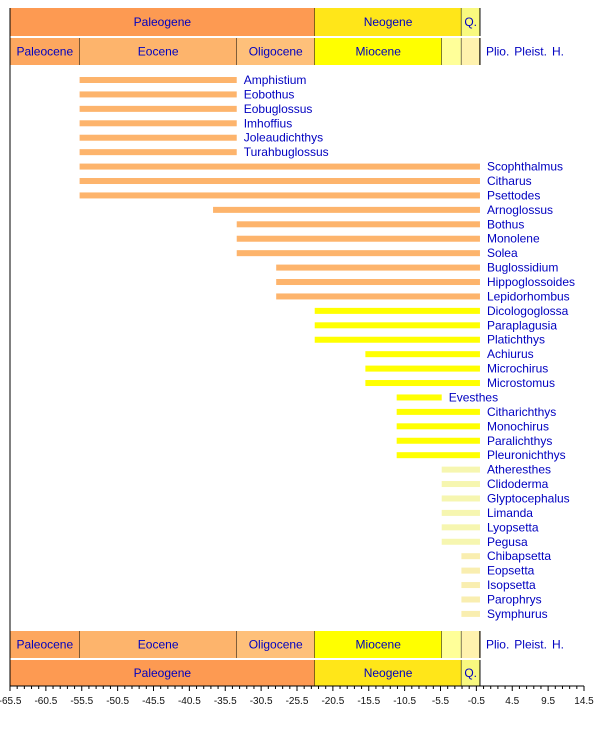 The image size is (600, 735). Describe the element at coordinates (368, 701) in the screenshot. I see `x-tick-label: -15.5` at that location.